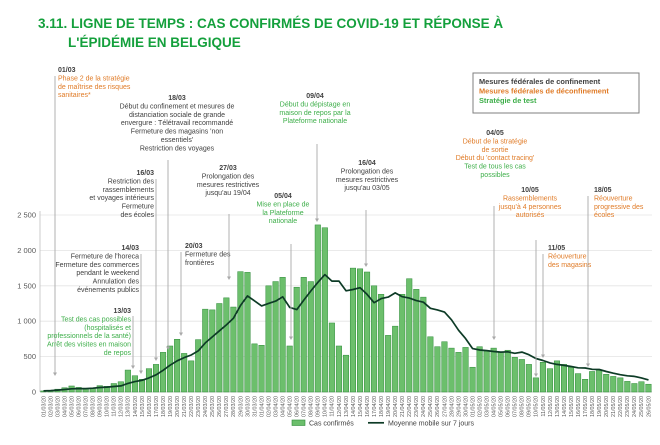 This screenshot has width=660, height=445. I want to click on x-tick-label: 02/03/20, so click(51, 406).